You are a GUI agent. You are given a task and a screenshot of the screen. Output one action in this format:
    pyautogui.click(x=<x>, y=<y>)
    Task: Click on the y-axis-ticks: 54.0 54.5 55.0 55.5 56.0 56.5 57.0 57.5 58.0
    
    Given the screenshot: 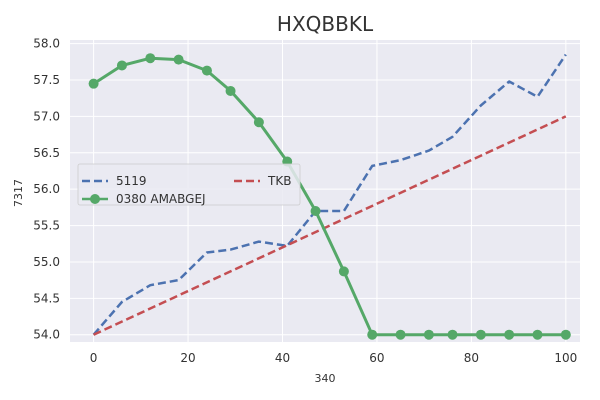 What is the action you would take?
    pyautogui.click(x=46, y=189)
    